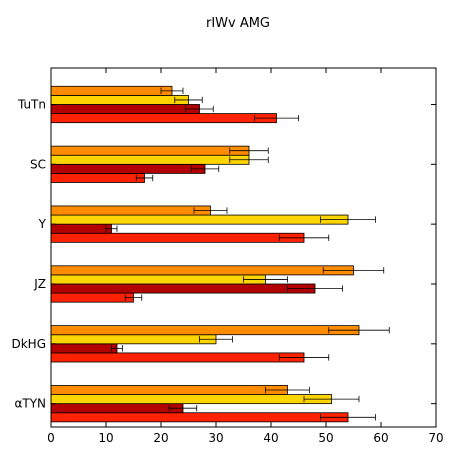 This screenshot has height=462, width=462. What do you see at coordinates (128, 168) in the screenshot?
I see `bar-SC-s1` at bounding box center [128, 168].